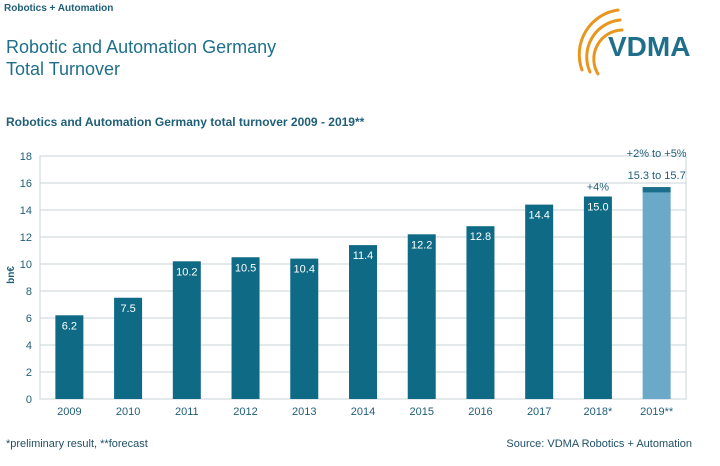  What do you see at coordinates (26, 265) in the screenshot?
I see `y-tick-label: 10` at bounding box center [26, 265].